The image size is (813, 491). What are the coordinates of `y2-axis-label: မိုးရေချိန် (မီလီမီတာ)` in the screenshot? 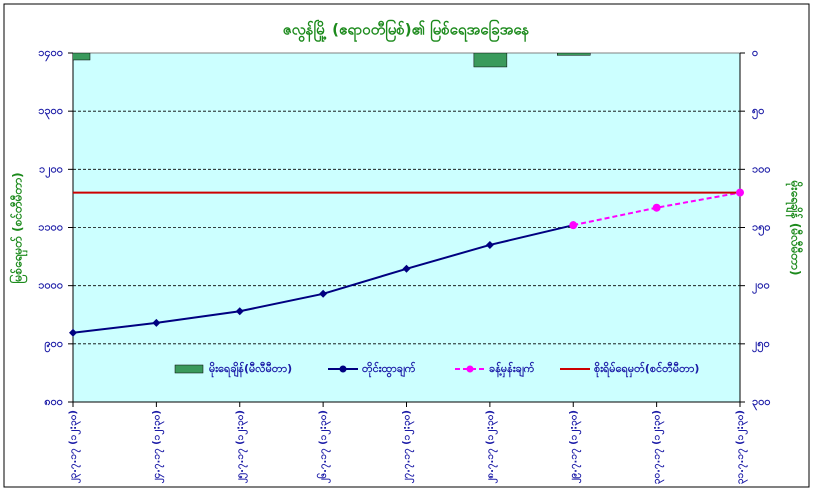 It's located at (795, 228).